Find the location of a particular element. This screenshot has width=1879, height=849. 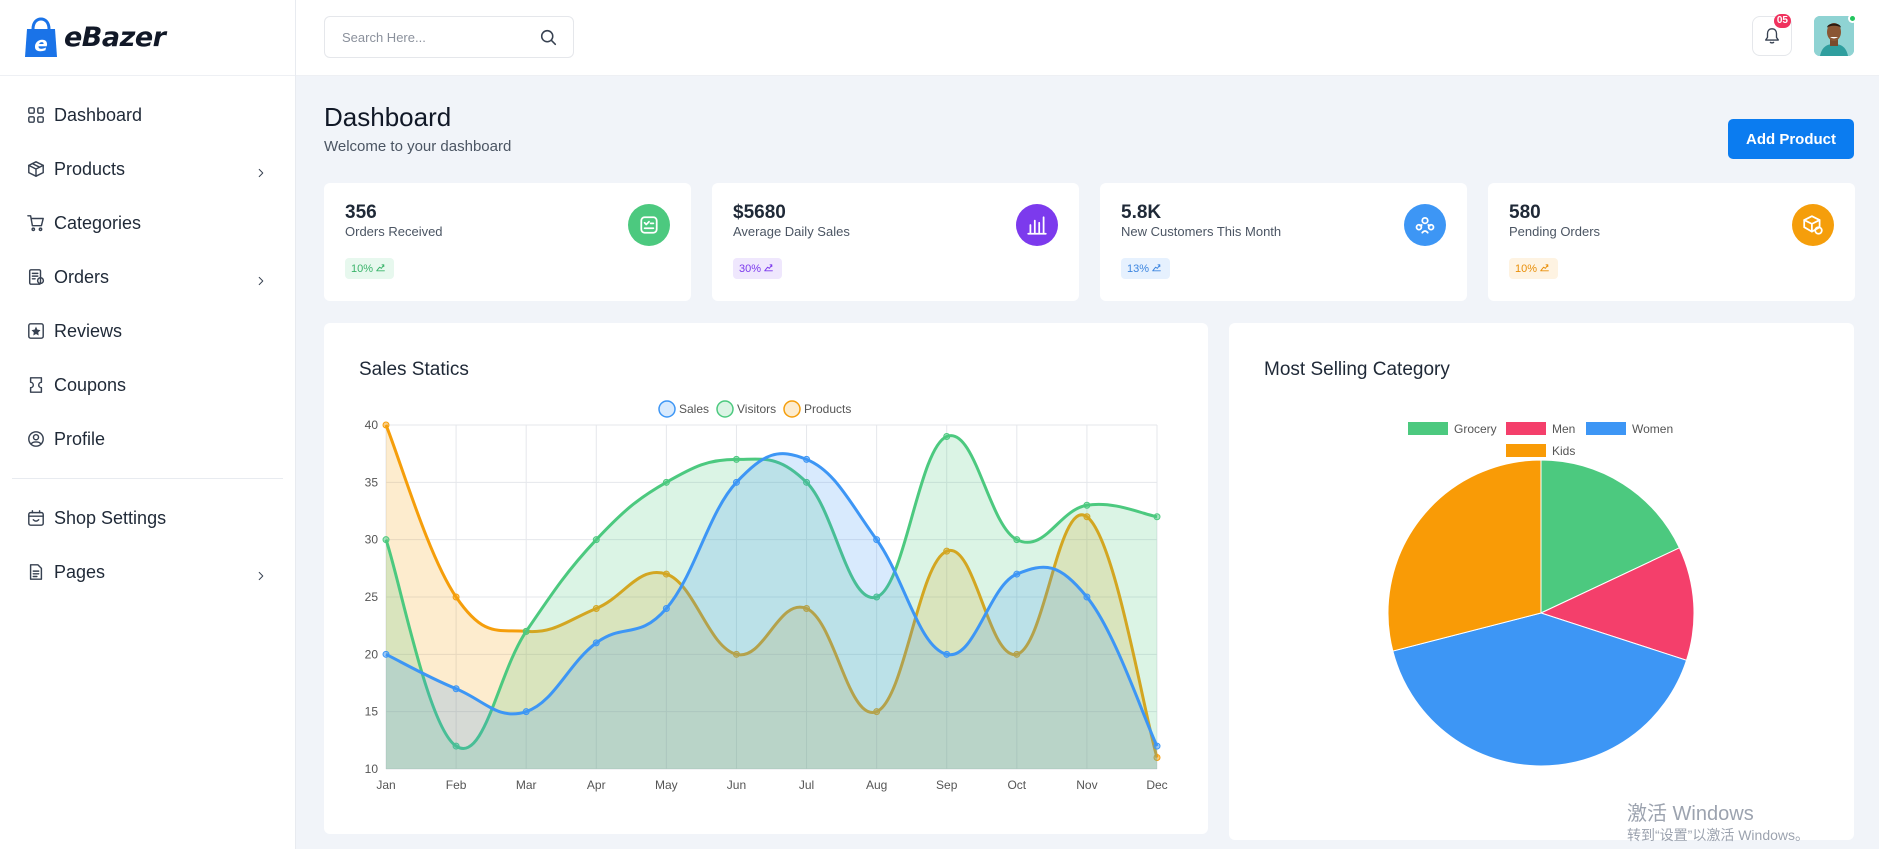

search-box is located at coordinates (449, 37).